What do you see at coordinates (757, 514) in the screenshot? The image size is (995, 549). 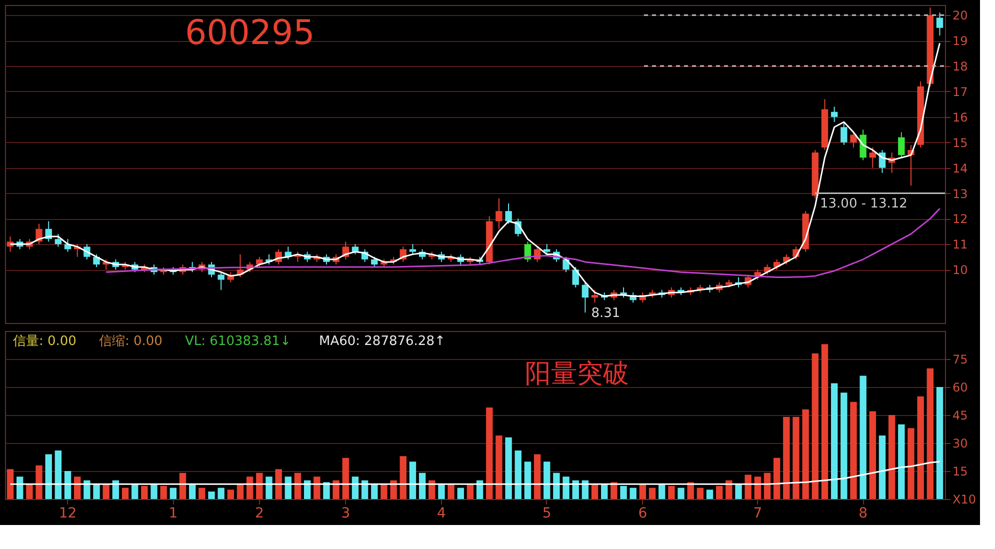 I see `x-tick-label: 7` at bounding box center [757, 514].